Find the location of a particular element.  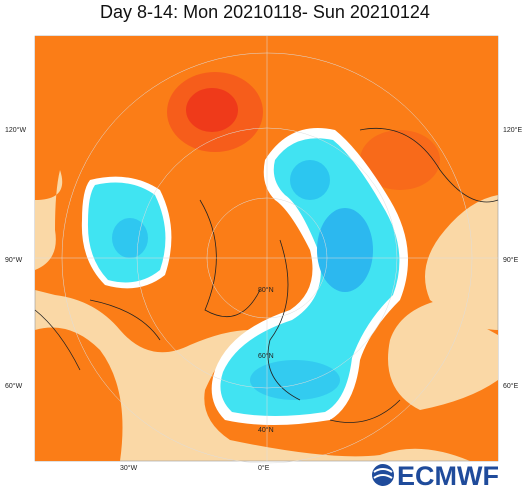

lat-label: 60°N is located at coordinates (266, 356).